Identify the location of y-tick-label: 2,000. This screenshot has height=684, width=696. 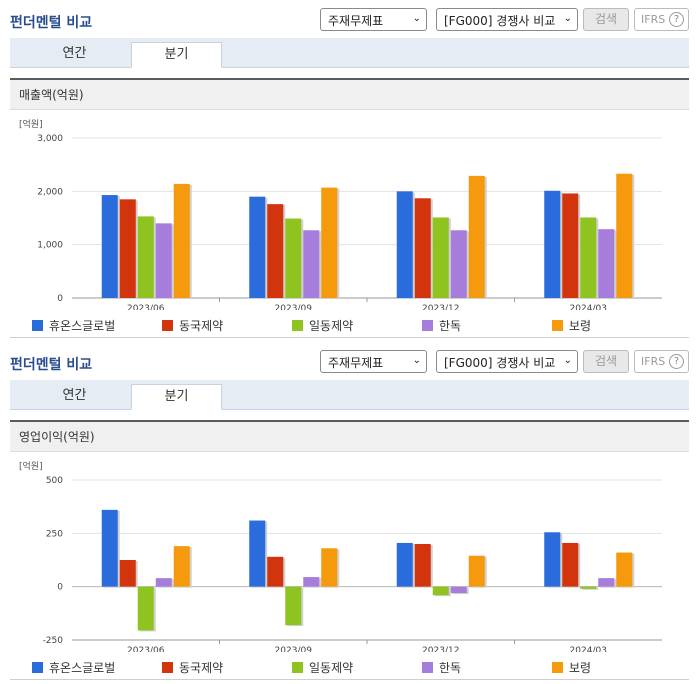
(50, 192).